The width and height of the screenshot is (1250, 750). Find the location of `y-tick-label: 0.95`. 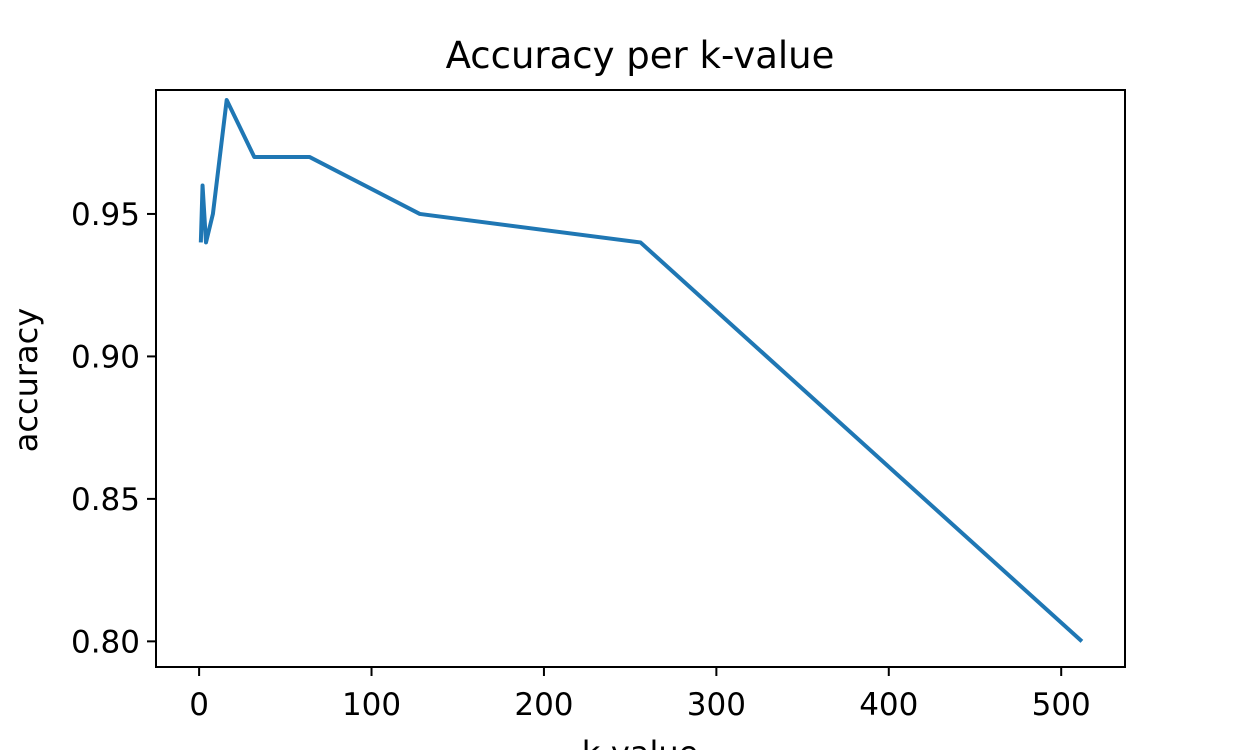

y-tick-label: 0.95 is located at coordinates (105, 215).